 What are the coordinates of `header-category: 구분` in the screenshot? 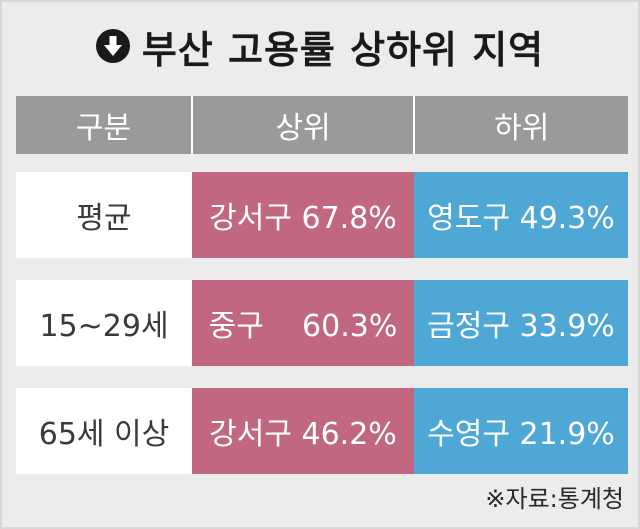 It's located at (103, 128).